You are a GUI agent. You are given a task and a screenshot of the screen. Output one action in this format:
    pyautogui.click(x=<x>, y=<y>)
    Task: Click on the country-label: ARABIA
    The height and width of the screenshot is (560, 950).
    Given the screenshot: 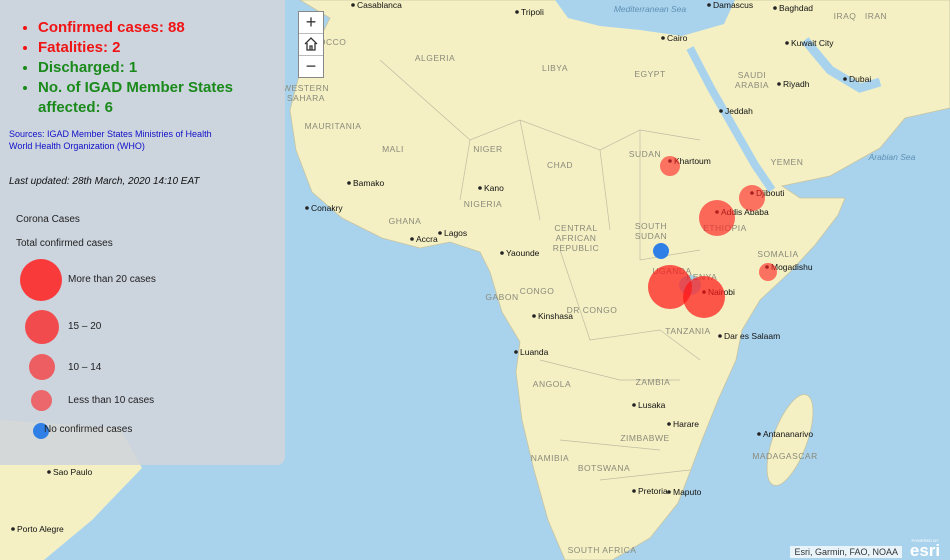 What is the action you would take?
    pyautogui.click(x=752, y=85)
    